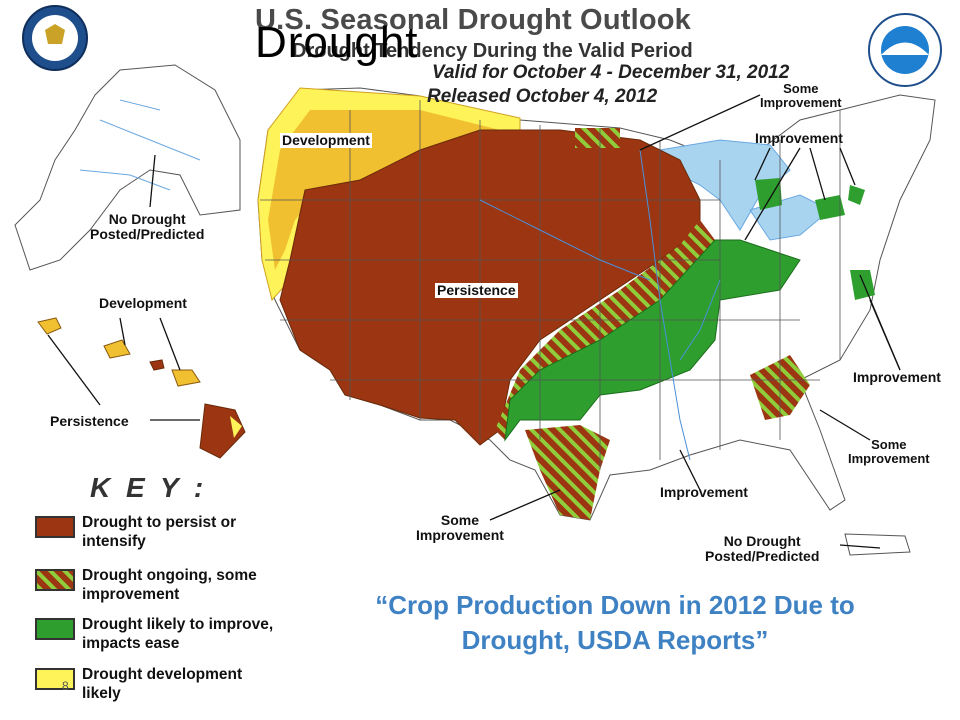 The height and width of the screenshot is (720, 960). I want to click on label-some-improvement-tx: Some Improvement, so click(460, 528).